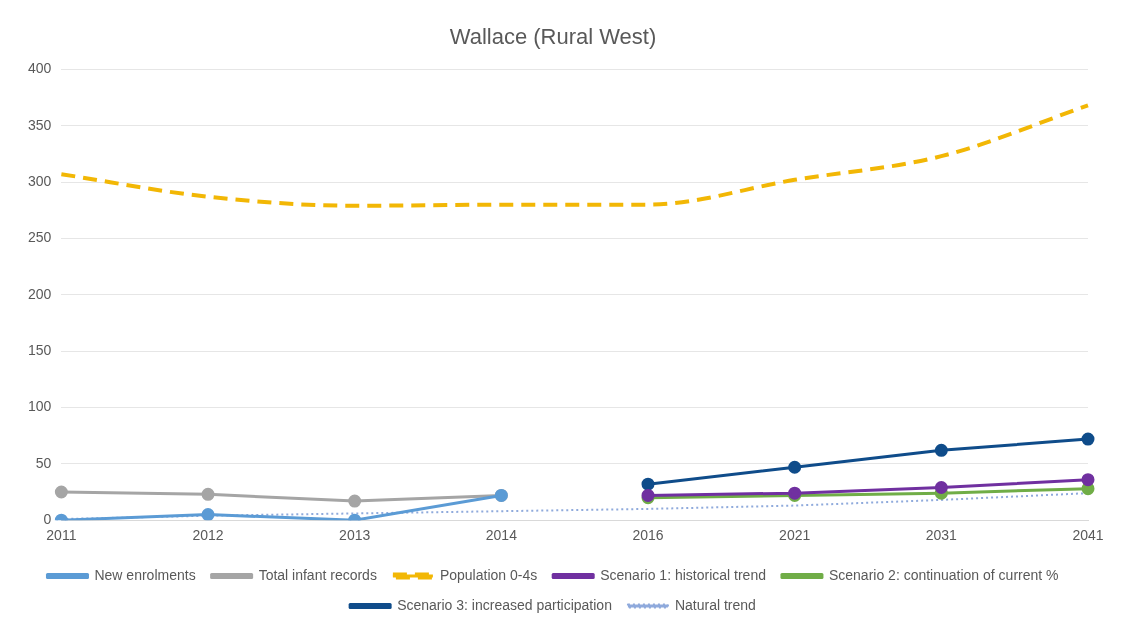 This screenshot has height=635, width=1126. What do you see at coordinates (40, 68) in the screenshot?
I see `y-tick-label: 400` at bounding box center [40, 68].